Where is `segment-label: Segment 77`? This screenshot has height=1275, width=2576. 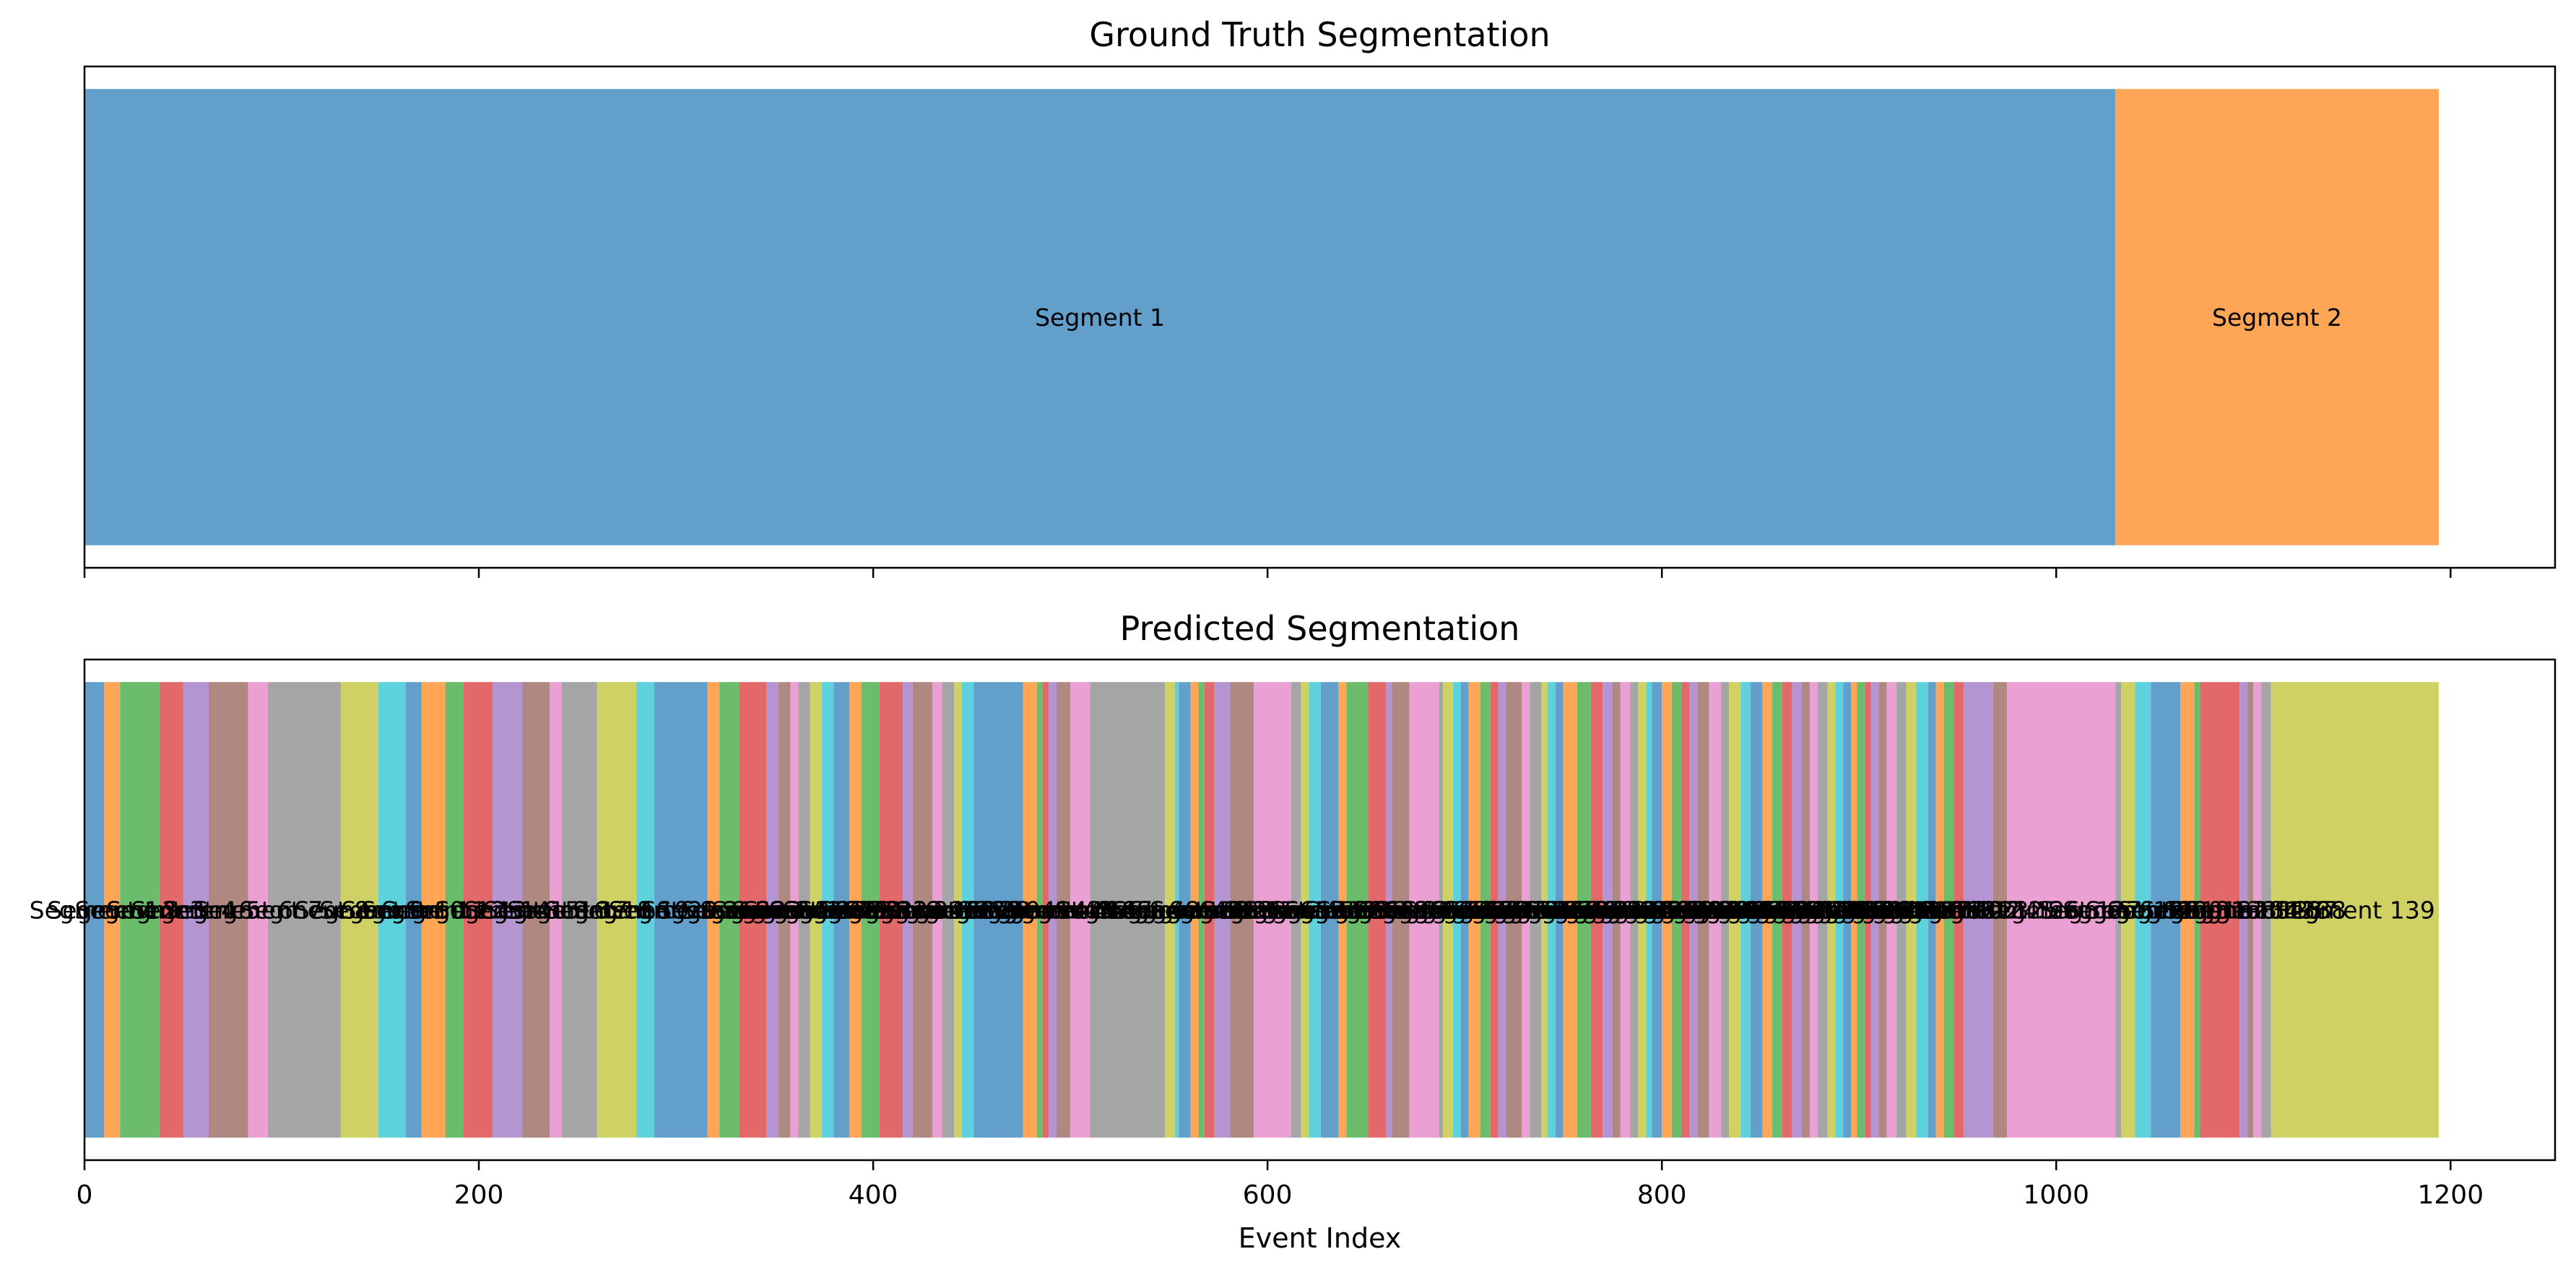
segment-label: Segment 77 is located at coordinates (1525, 910).